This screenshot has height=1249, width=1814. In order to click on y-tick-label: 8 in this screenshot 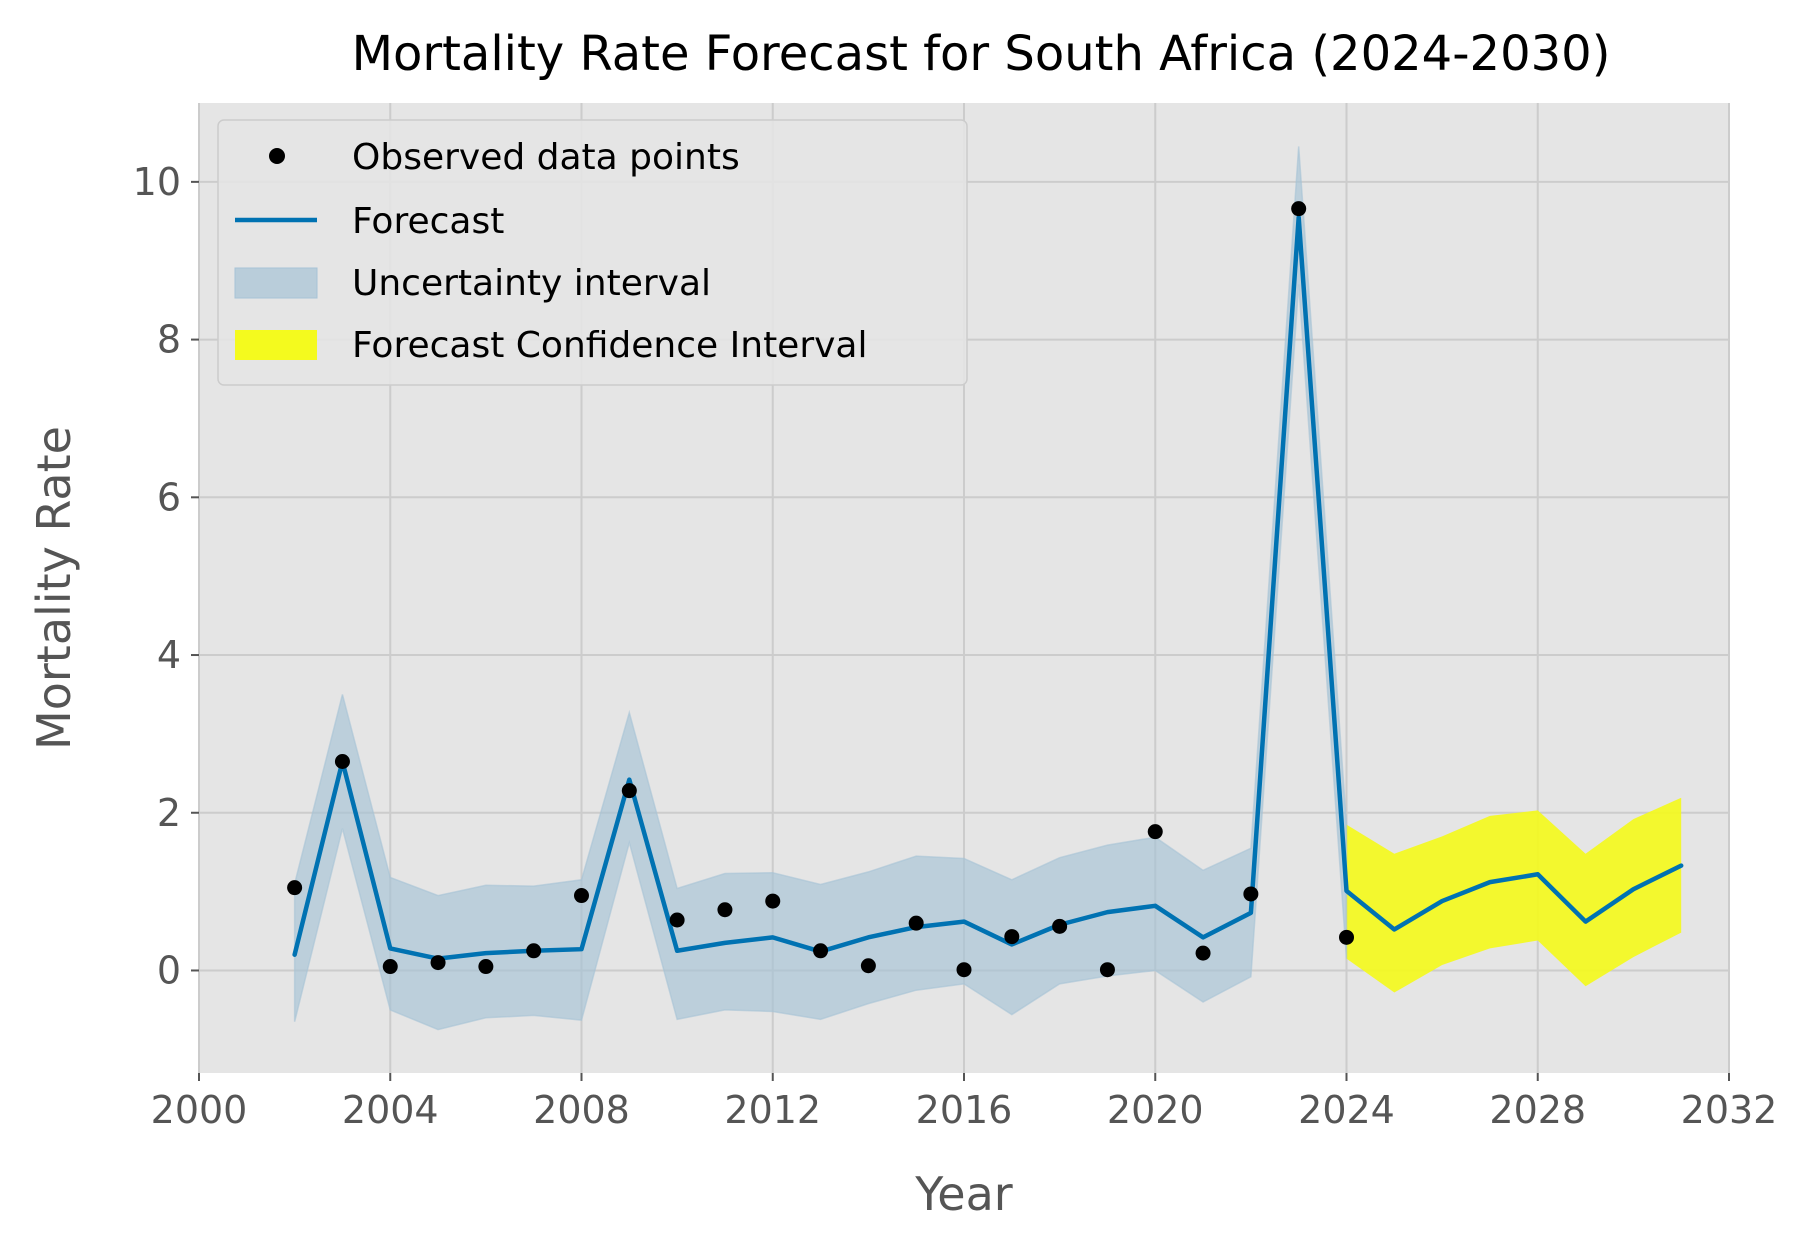, I will do `click(169, 340)`.